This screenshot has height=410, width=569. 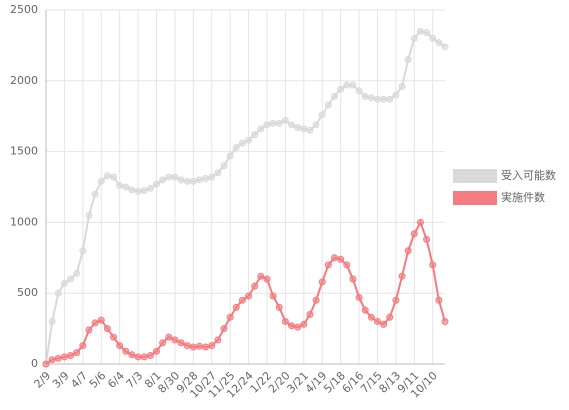 What do you see at coordinates (98, 380) in the screenshot?
I see `x-tick-label: 5/6` at bounding box center [98, 380].